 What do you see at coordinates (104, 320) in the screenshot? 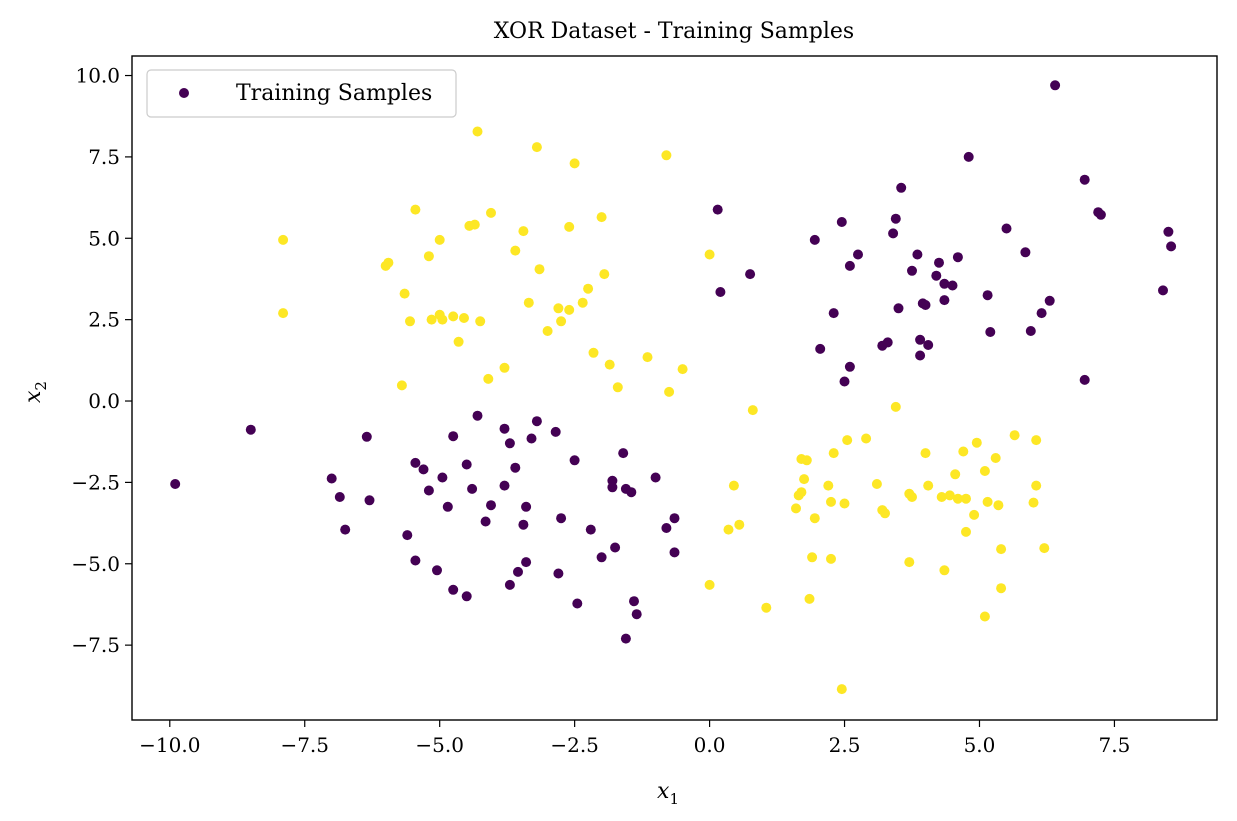
I see `y-tick-label: 2.5` at bounding box center [104, 320].